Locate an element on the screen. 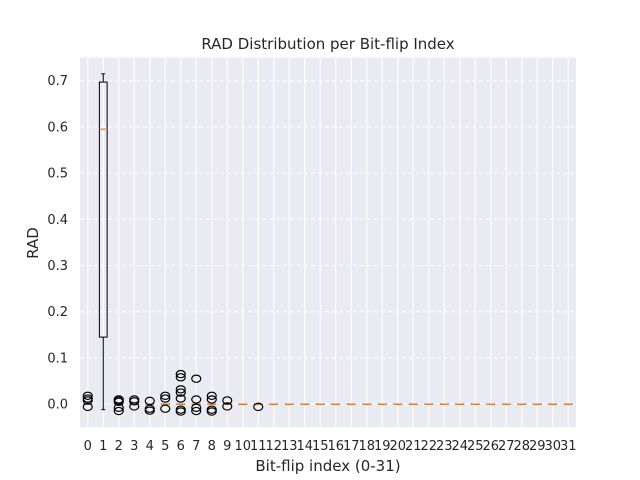 The width and height of the screenshot is (640, 480). x-tick-label: 23 is located at coordinates (444, 446).